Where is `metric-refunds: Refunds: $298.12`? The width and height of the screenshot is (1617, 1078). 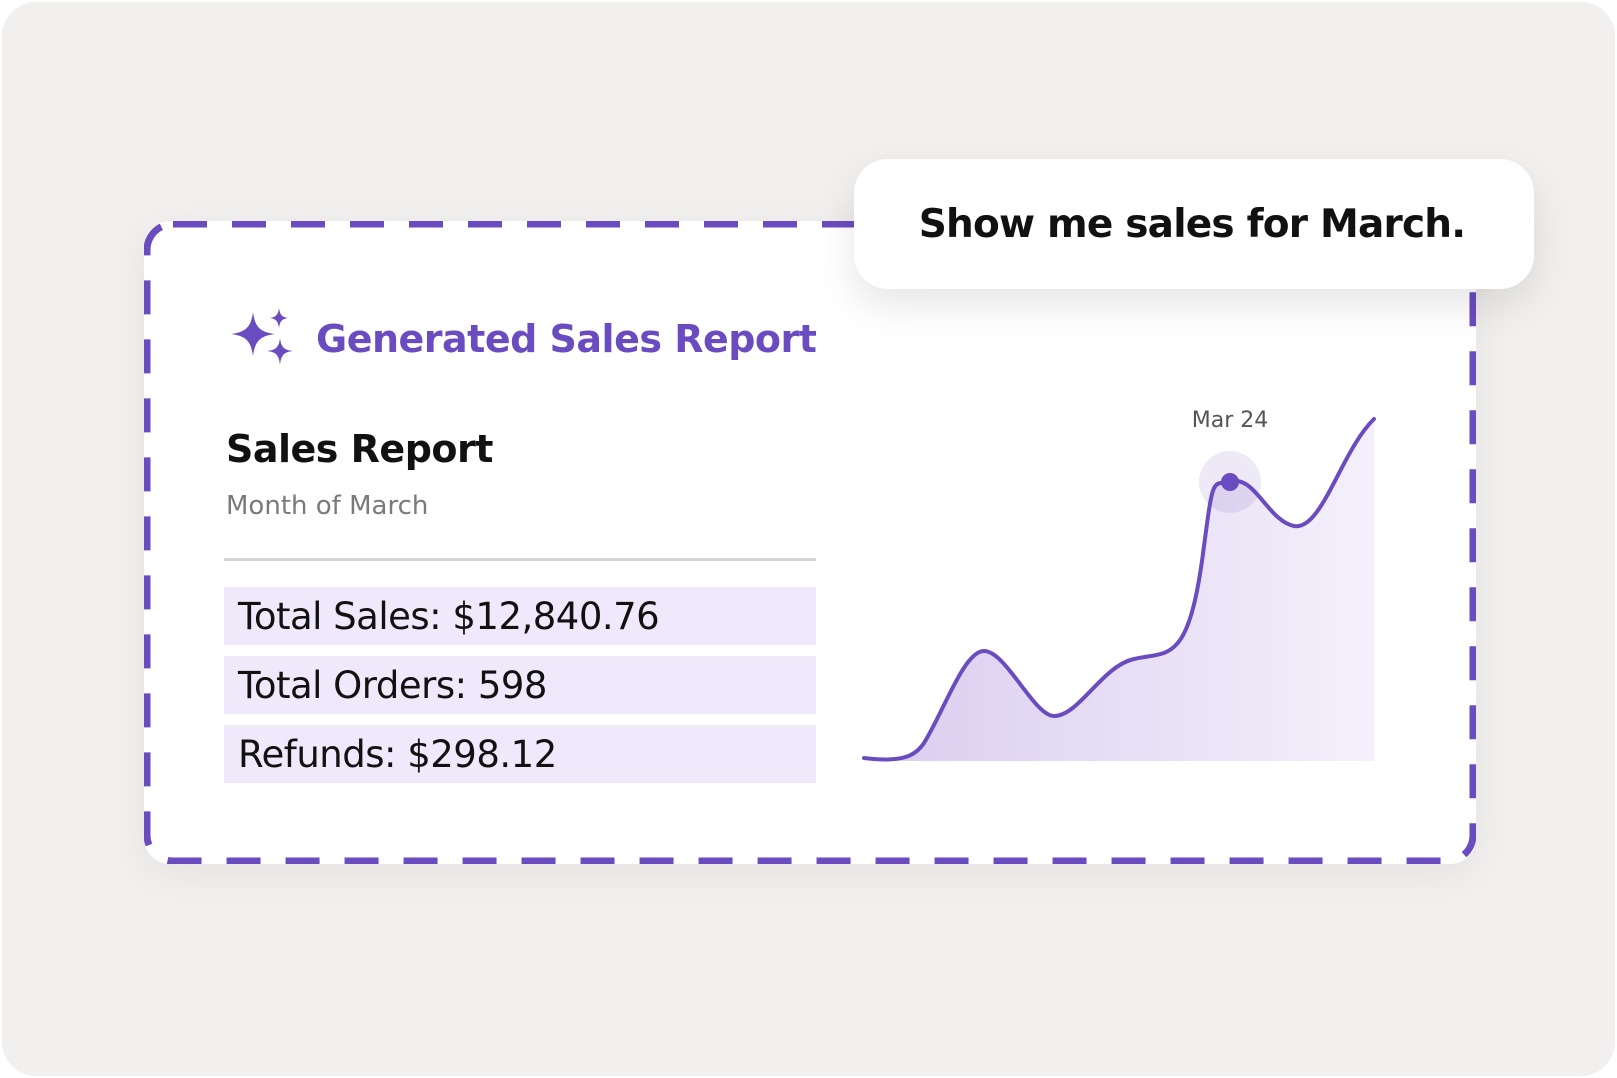 metric-refunds: Refunds: $298.12 is located at coordinates (520, 754).